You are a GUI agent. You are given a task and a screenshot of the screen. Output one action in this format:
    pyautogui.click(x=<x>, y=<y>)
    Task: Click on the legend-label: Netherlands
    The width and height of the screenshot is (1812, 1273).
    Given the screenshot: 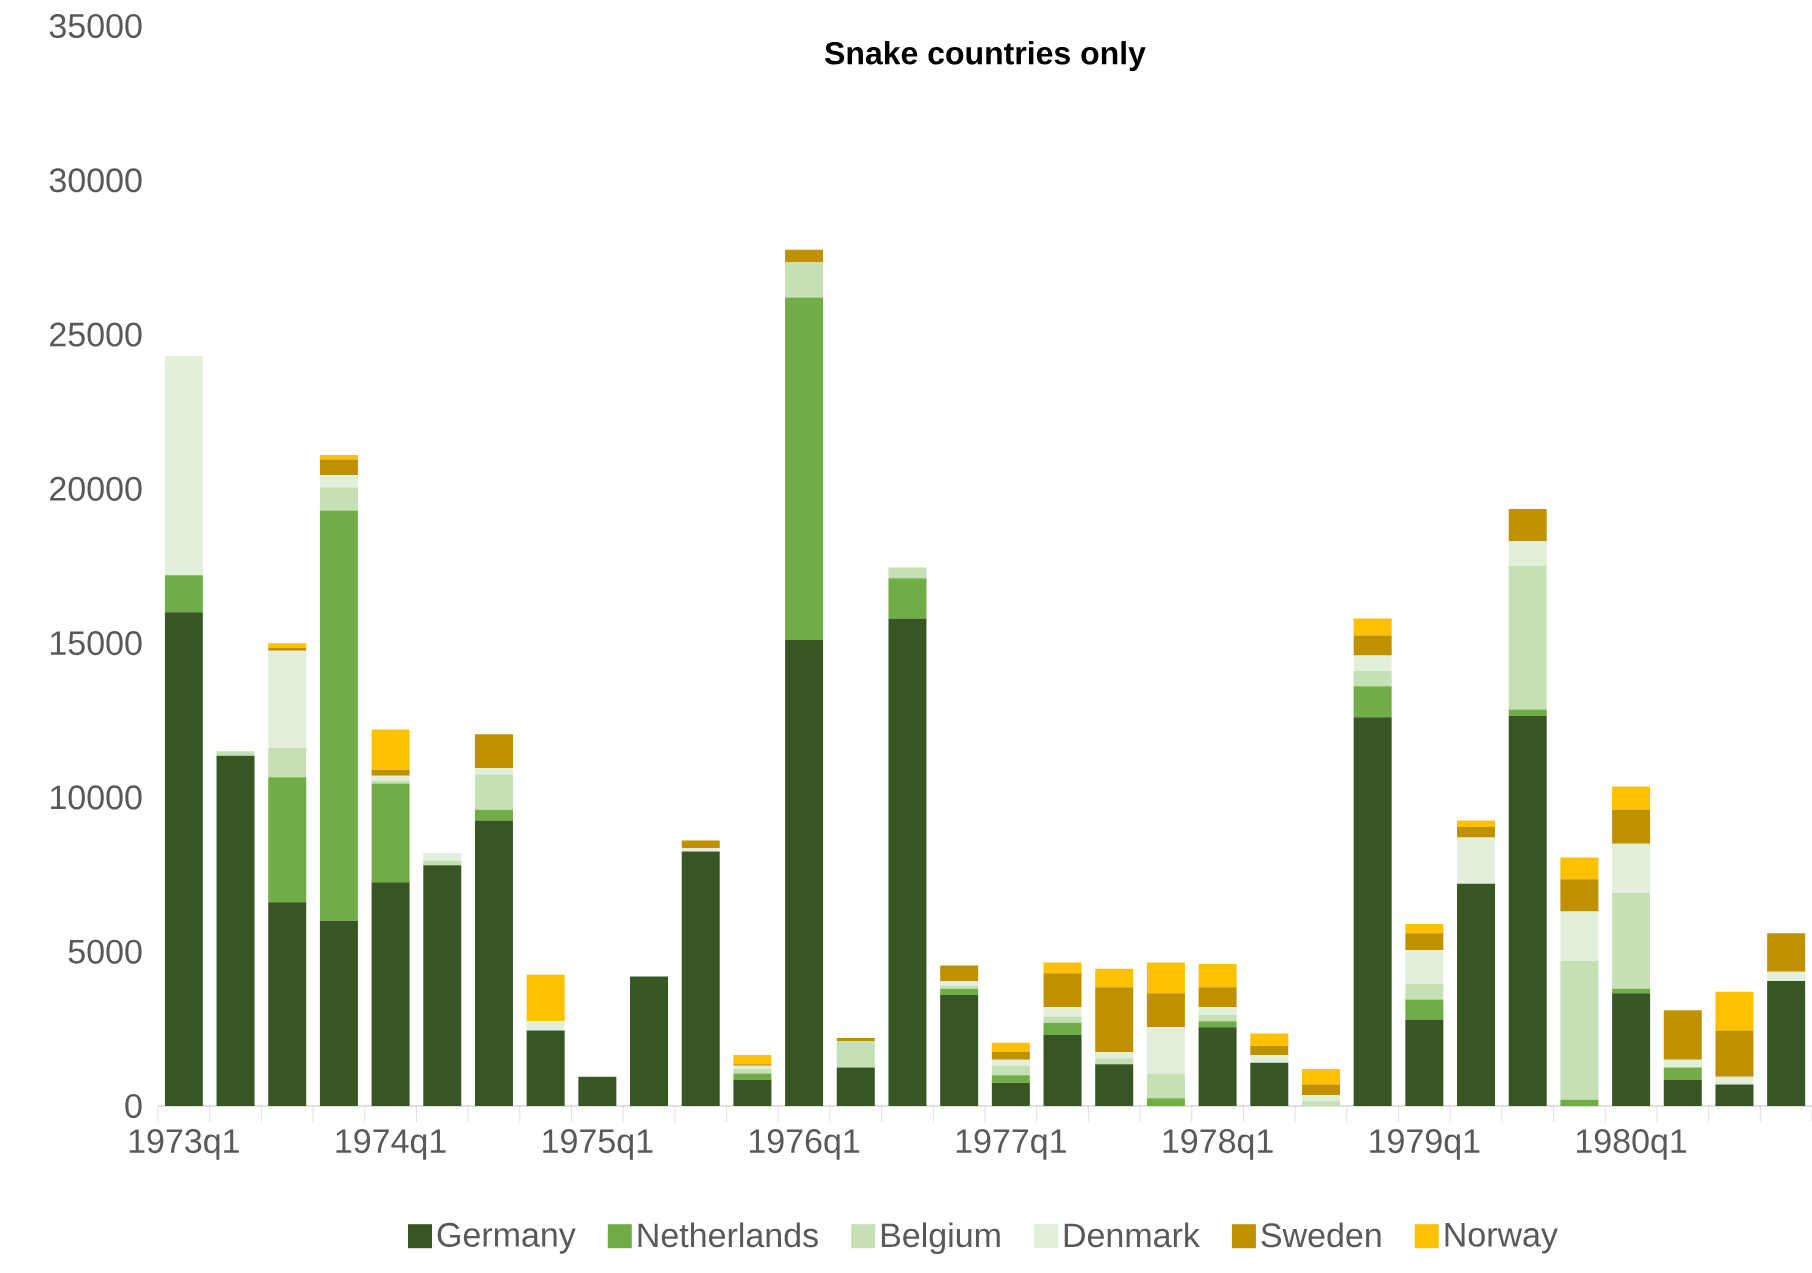 What is the action you would take?
    pyautogui.click(x=728, y=1235)
    